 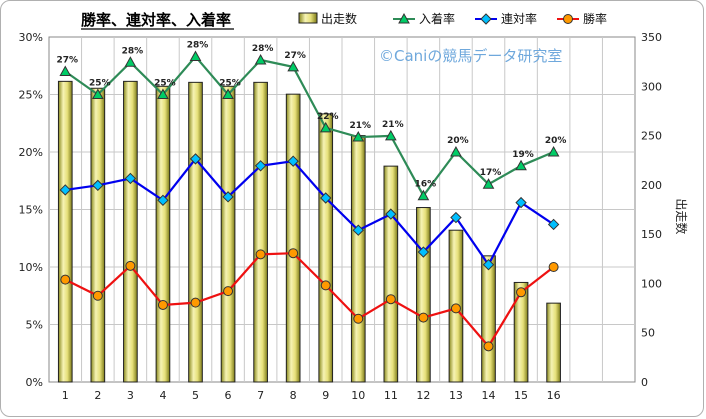 I want to click on y-left-tick-label: 0%, so click(x=34, y=382).